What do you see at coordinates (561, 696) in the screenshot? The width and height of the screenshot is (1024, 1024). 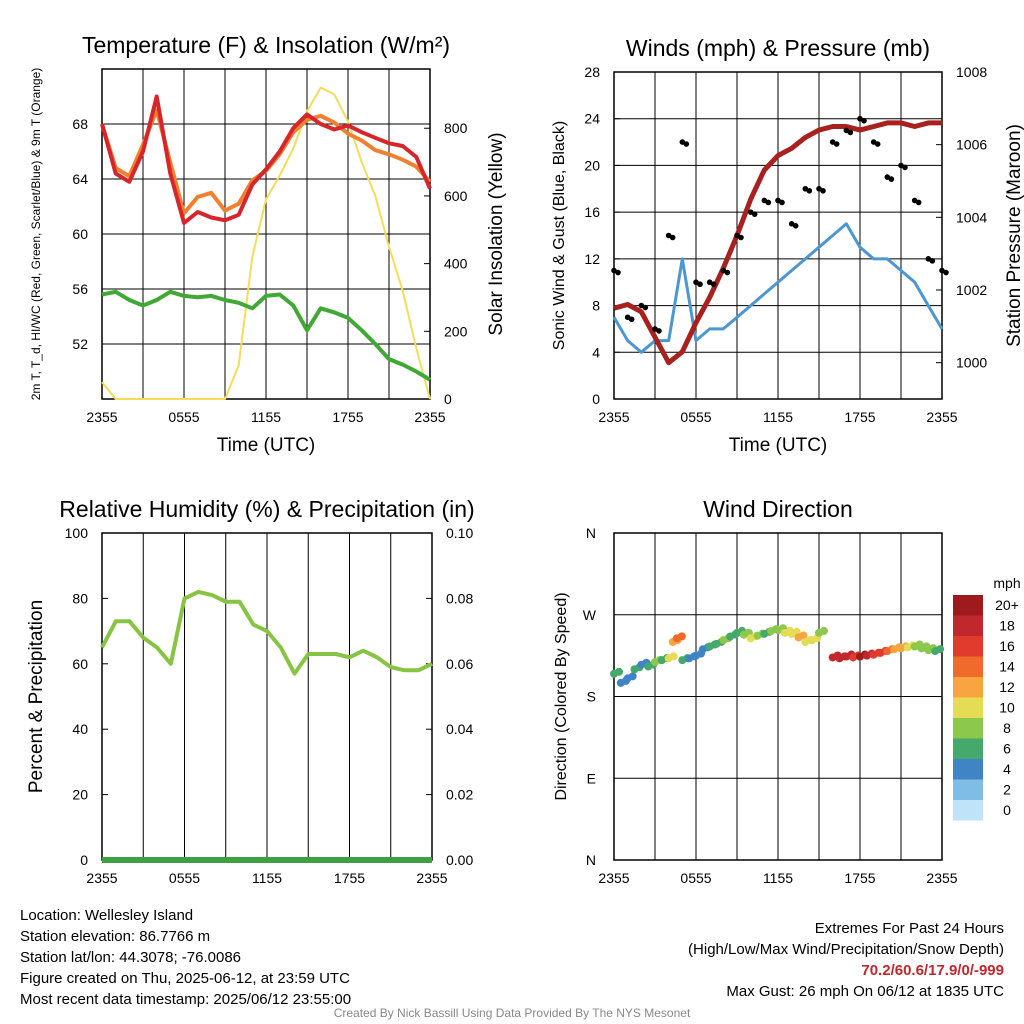 I see `y-axis-label: Direction (Colored By Speed)` at bounding box center [561, 696].